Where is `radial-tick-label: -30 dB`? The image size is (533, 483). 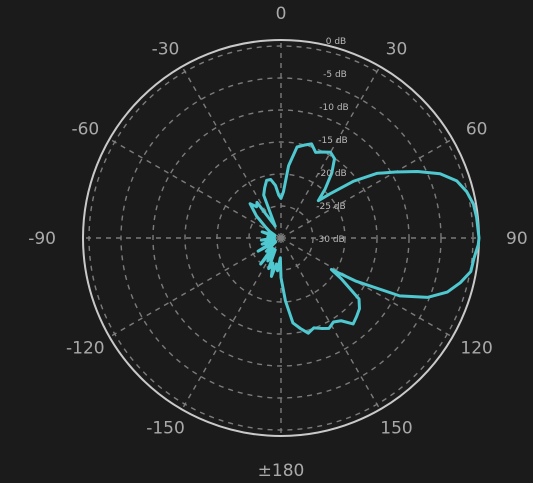
radial-tick-label: -30 dB is located at coordinates (329, 240).